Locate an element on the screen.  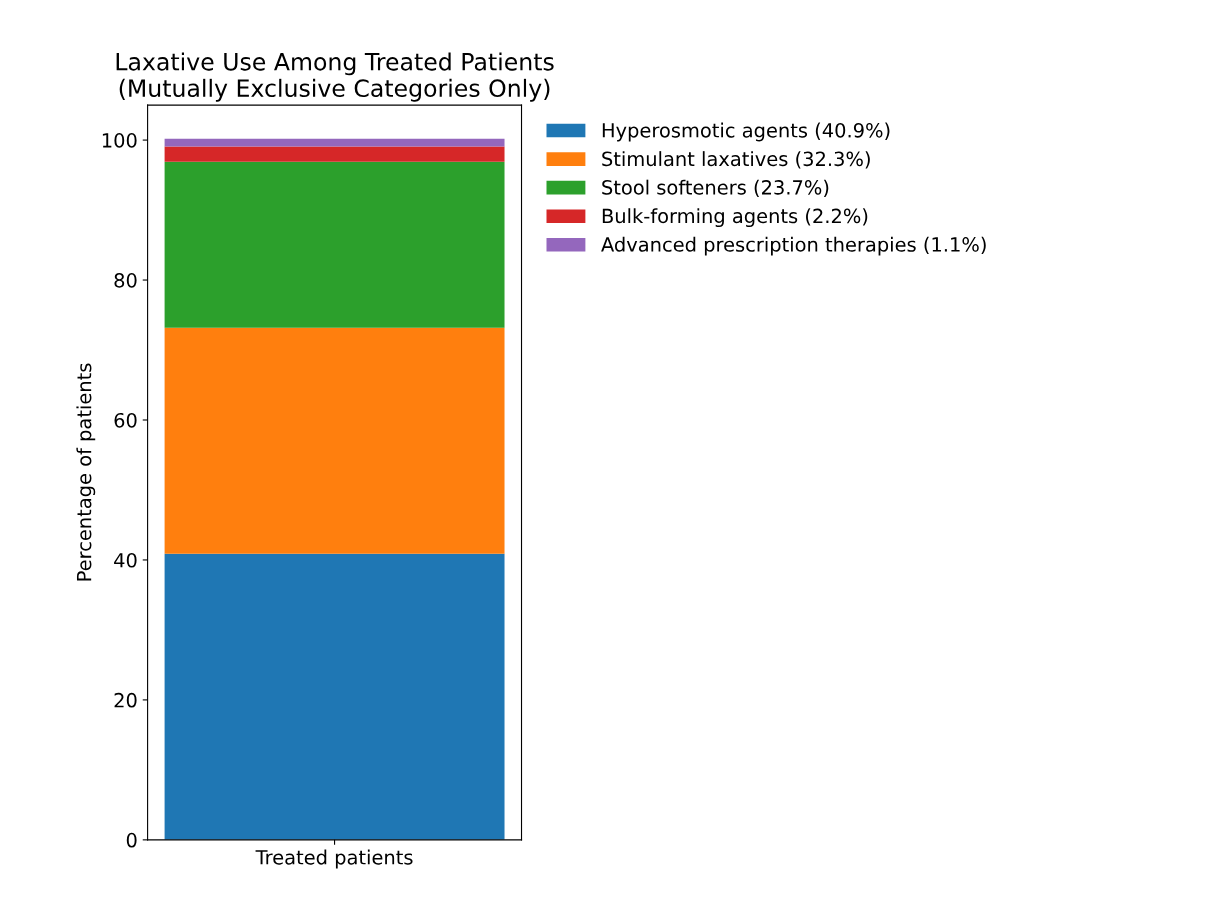
legend-label: Hyperosmotic agents (40.9%) is located at coordinates (746, 132).